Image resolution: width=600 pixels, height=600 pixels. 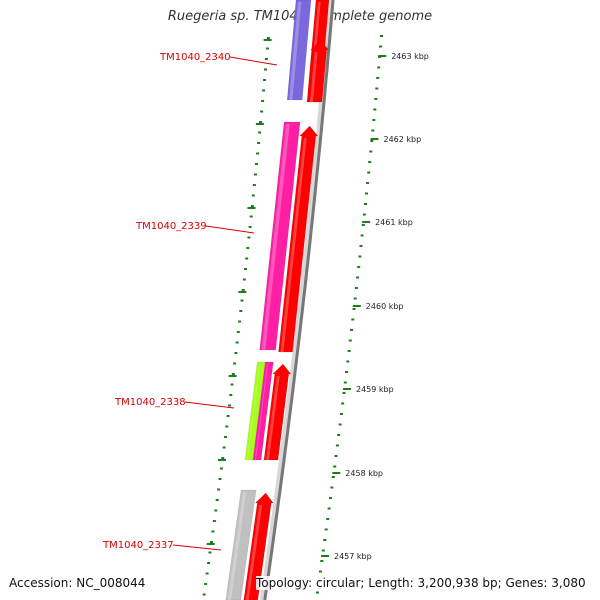 I want to click on scale-label: 2460 kbp, so click(x=385, y=306).